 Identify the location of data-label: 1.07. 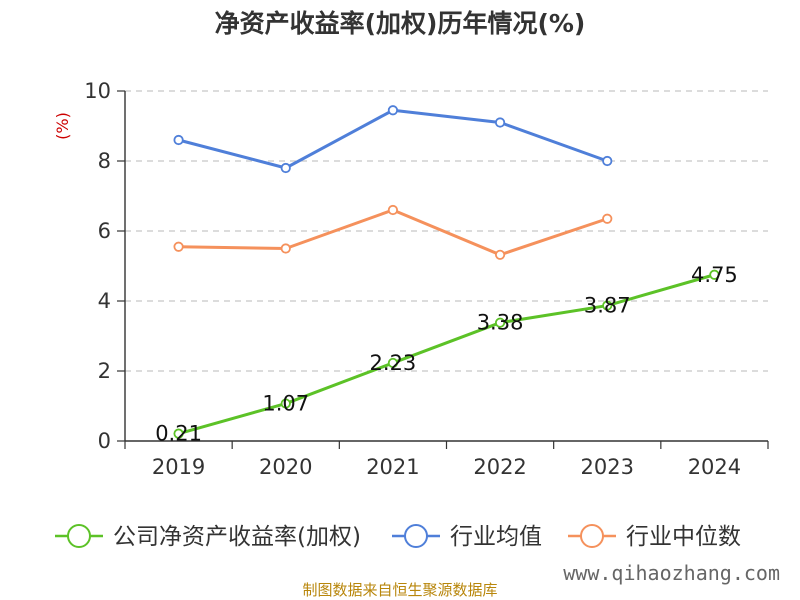
(285, 404).